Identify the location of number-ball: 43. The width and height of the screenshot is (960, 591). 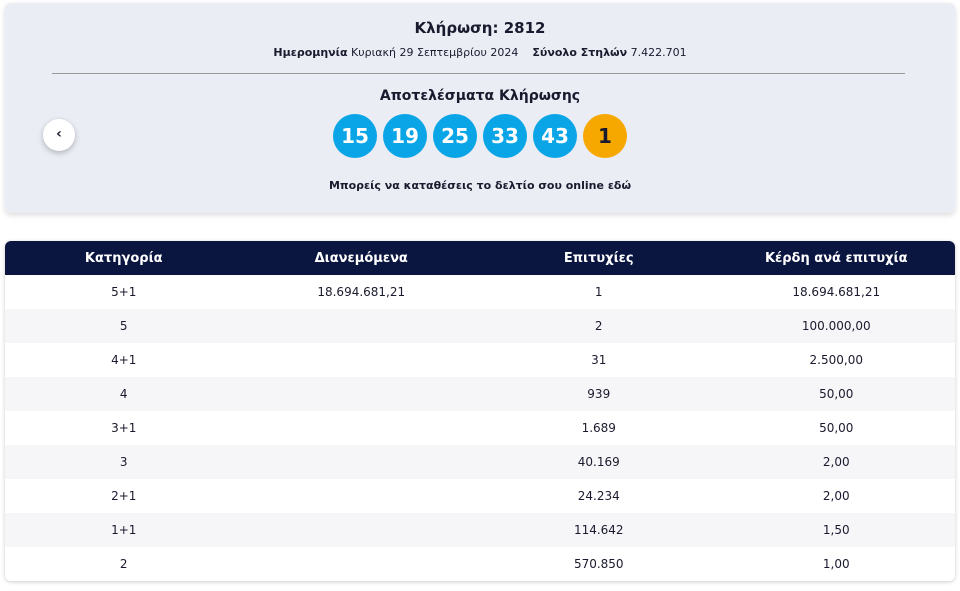
(555, 136).